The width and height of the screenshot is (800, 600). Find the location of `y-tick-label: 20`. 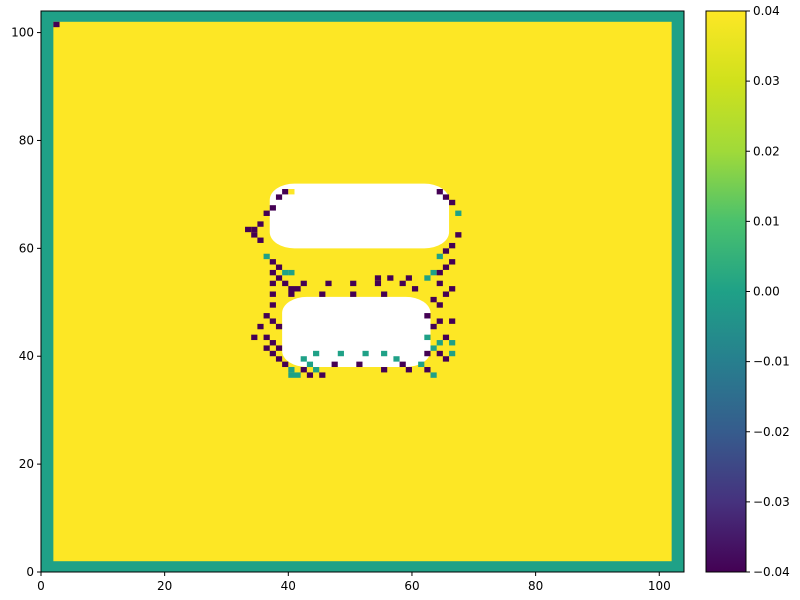

y-tick-label: 20 is located at coordinates (26, 464).